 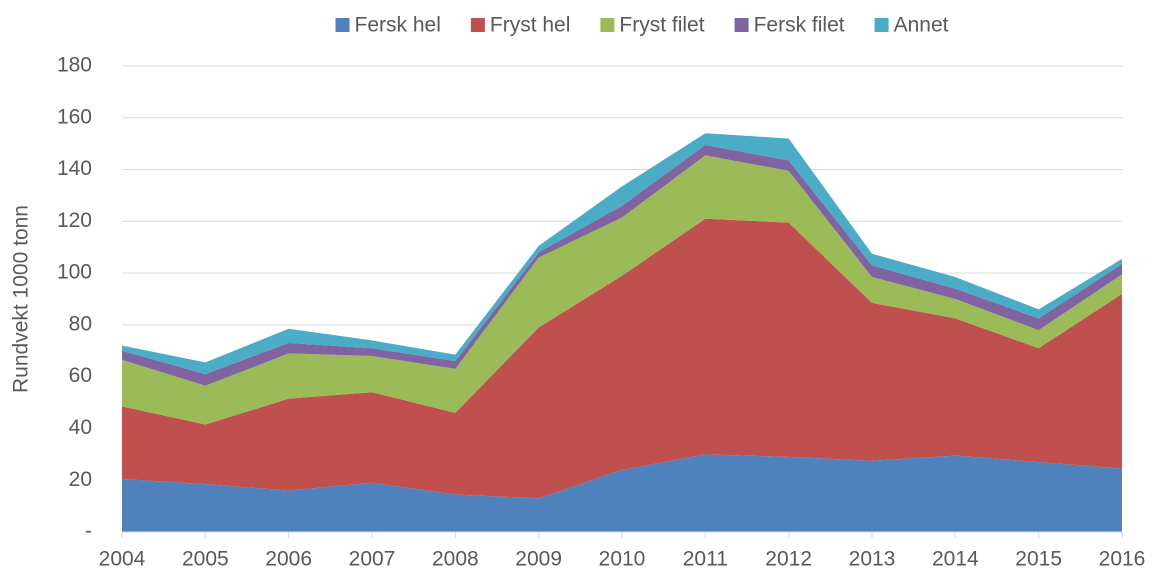 I want to click on y-tick-label: 180, so click(x=74, y=65).